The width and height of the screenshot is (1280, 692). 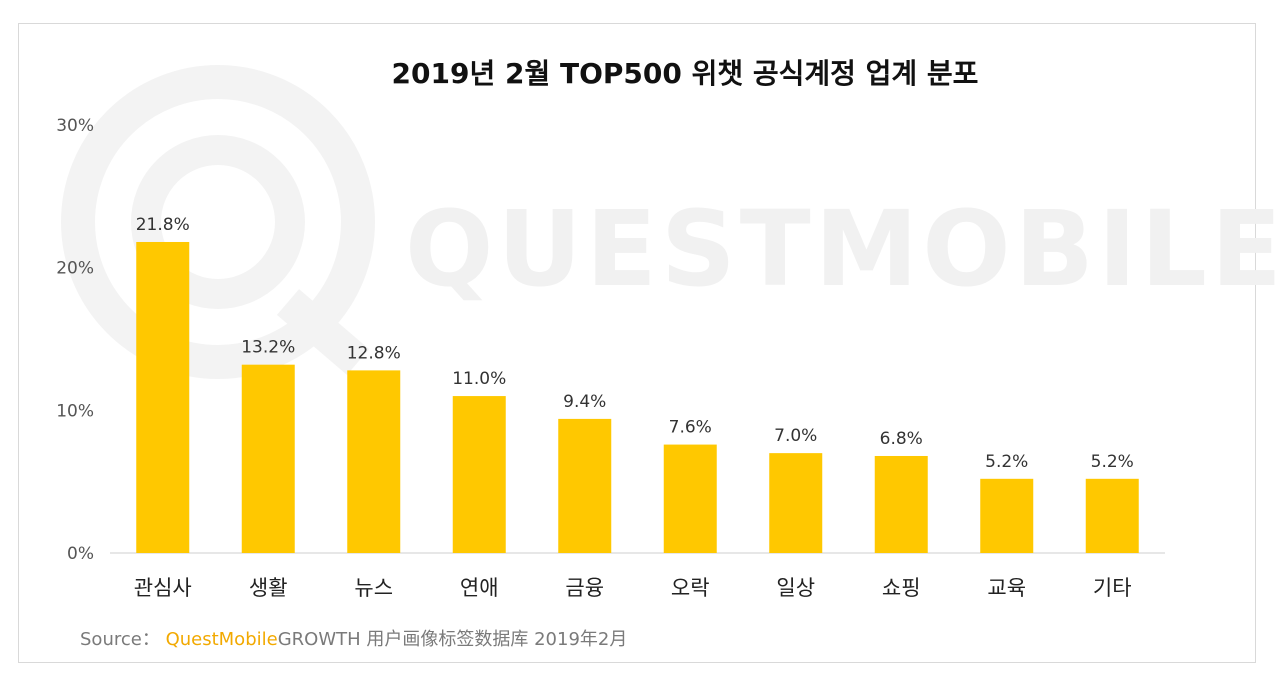 What do you see at coordinates (1112, 588) in the screenshot?
I see `x-tick-label: 기타` at bounding box center [1112, 588].